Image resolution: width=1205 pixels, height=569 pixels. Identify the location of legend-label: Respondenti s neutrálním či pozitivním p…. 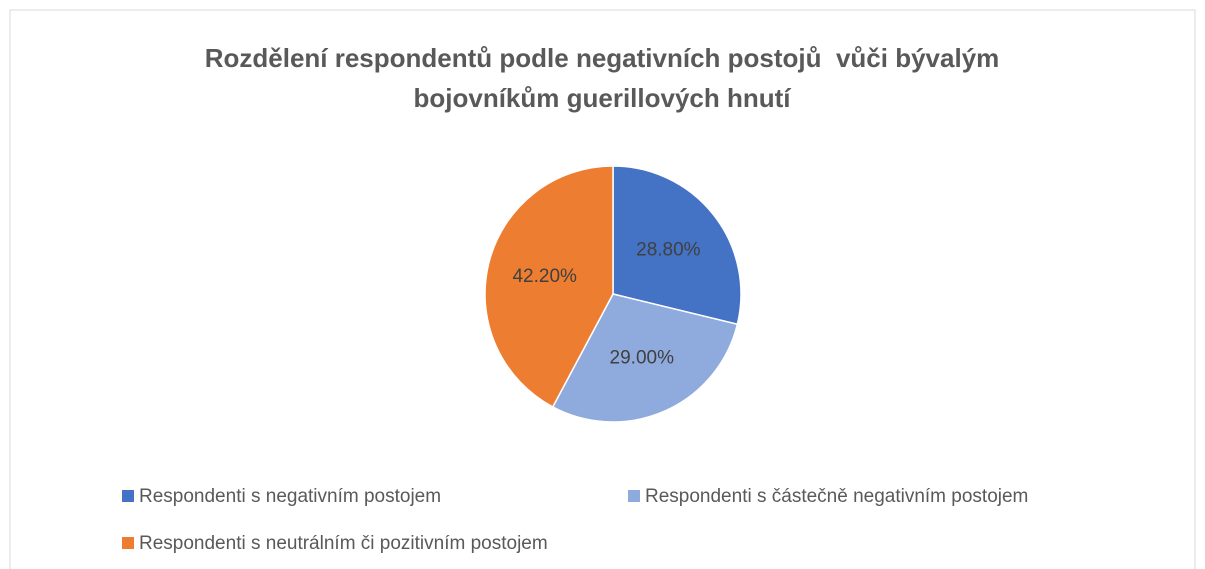
(343, 543).